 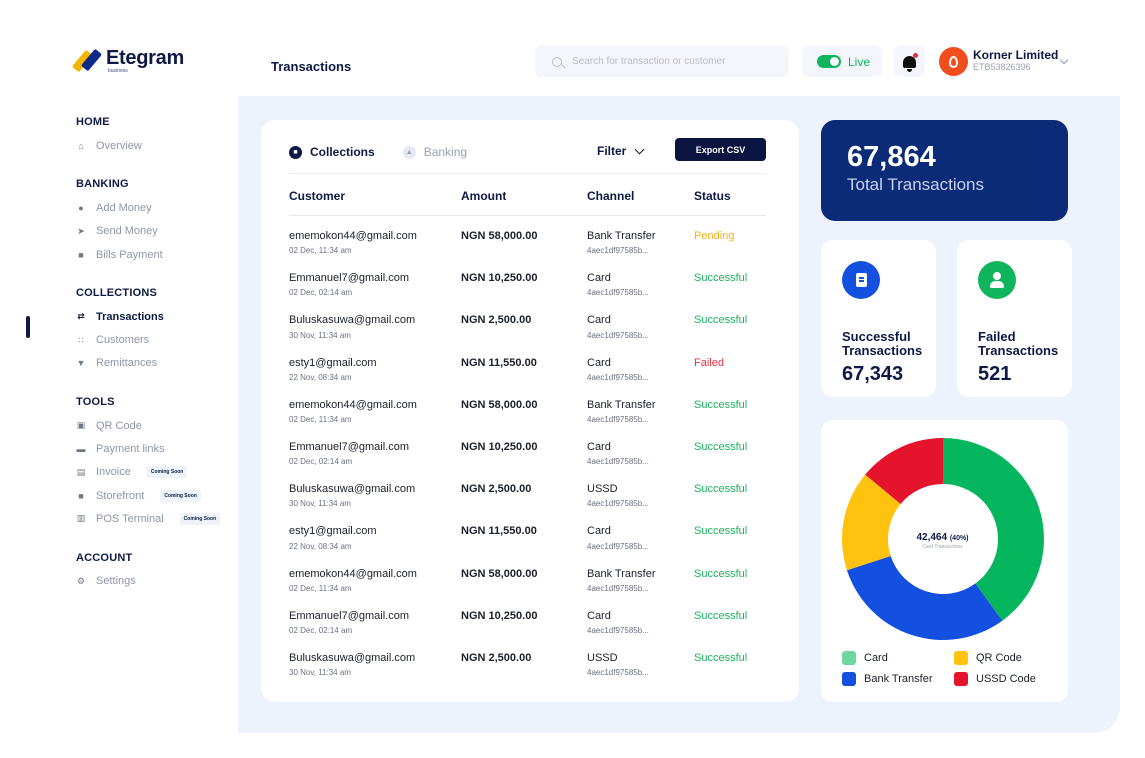 I want to click on status-badge: Failed, so click(x=709, y=362).